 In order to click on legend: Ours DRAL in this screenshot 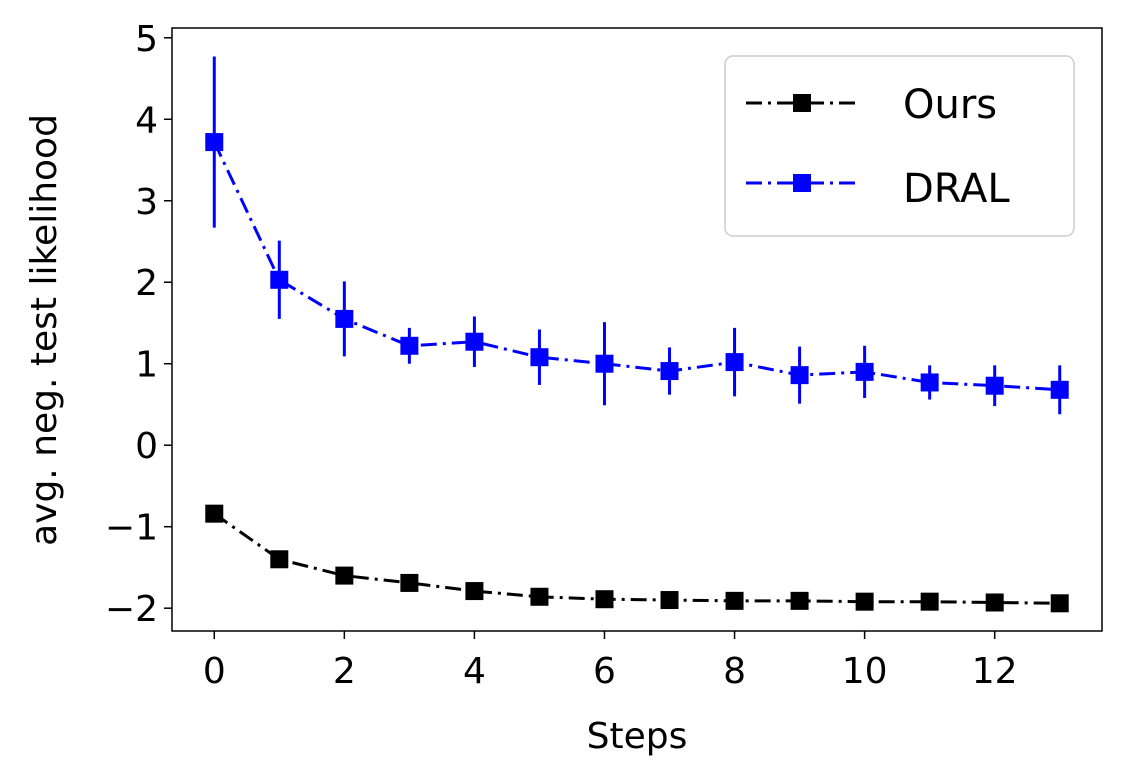, I will do `click(899, 146)`.